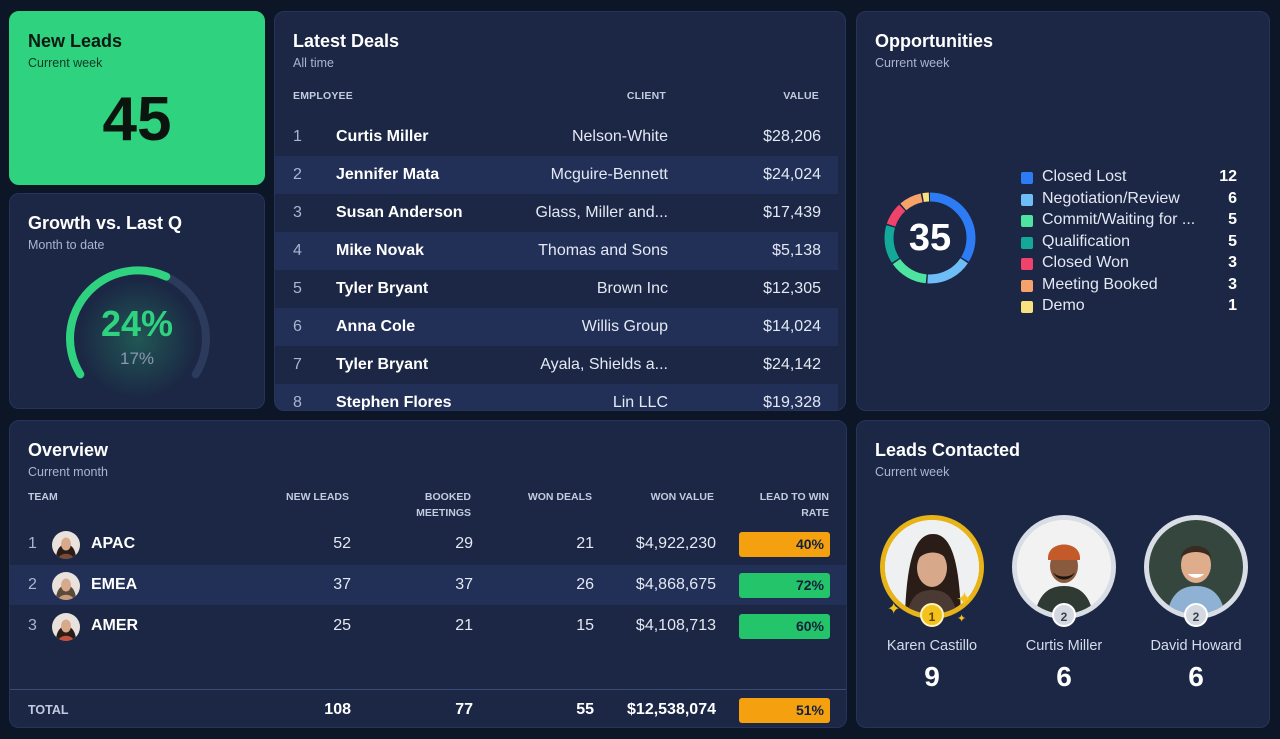 This screenshot has height=739, width=1280. Describe the element at coordinates (464, 625) in the screenshot. I see `overview-booked: 21` at that location.